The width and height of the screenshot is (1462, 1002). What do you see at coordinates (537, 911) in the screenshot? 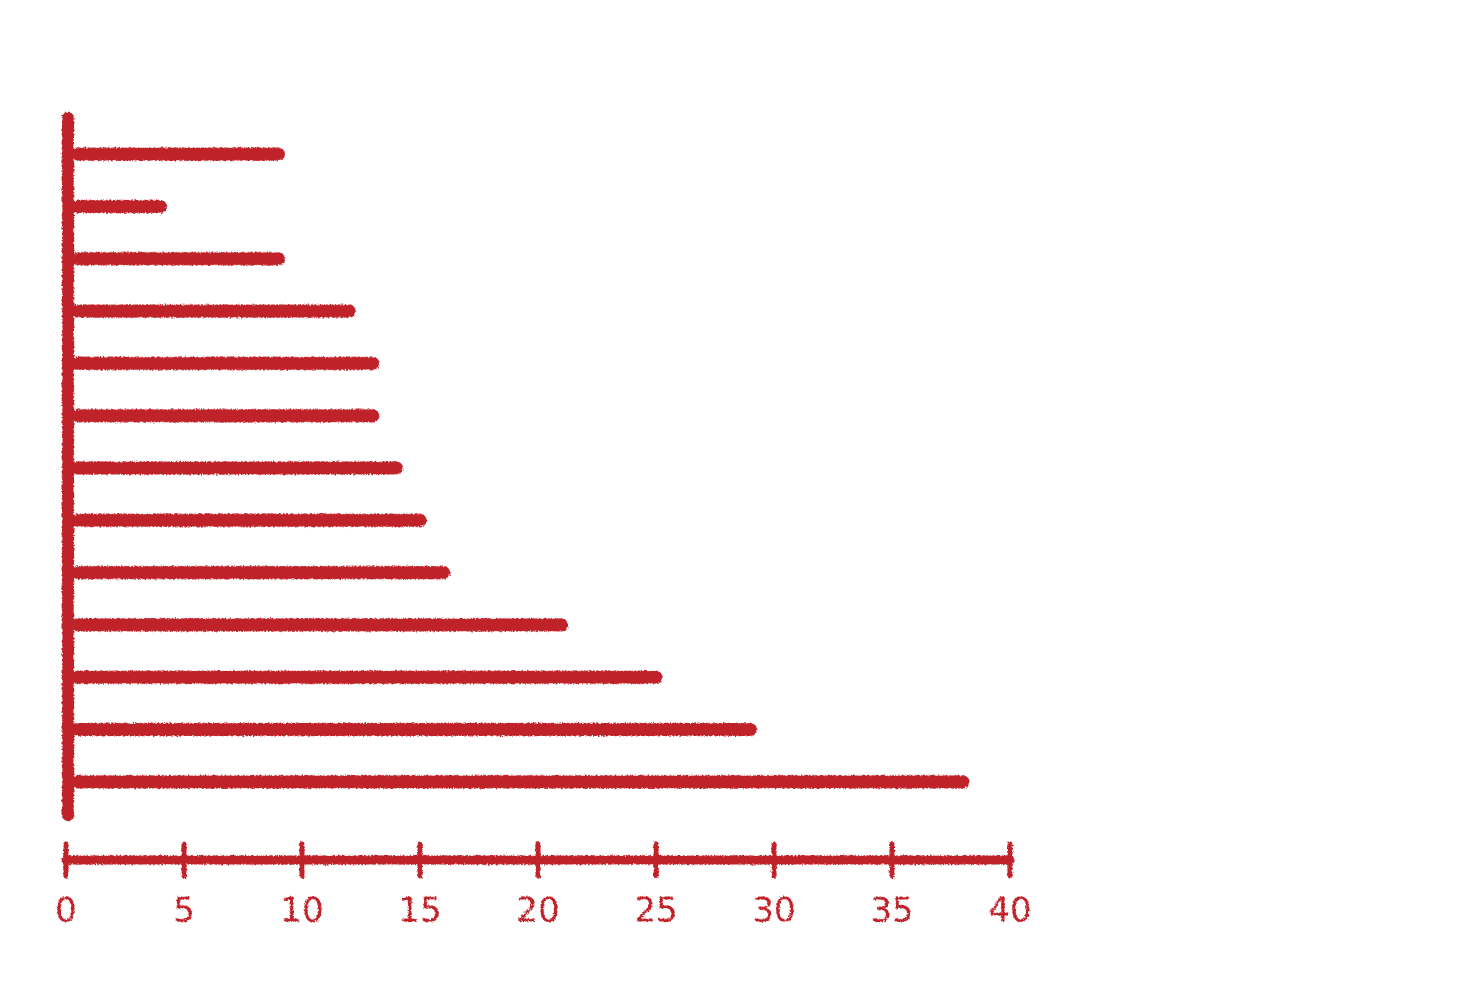
I see `x-tick-label: 20` at bounding box center [537, 911].